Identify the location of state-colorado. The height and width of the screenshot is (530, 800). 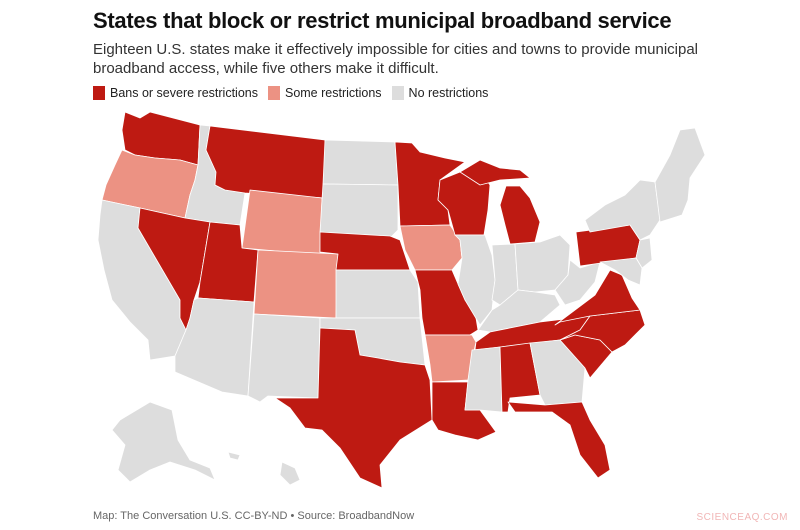
(296, 284).